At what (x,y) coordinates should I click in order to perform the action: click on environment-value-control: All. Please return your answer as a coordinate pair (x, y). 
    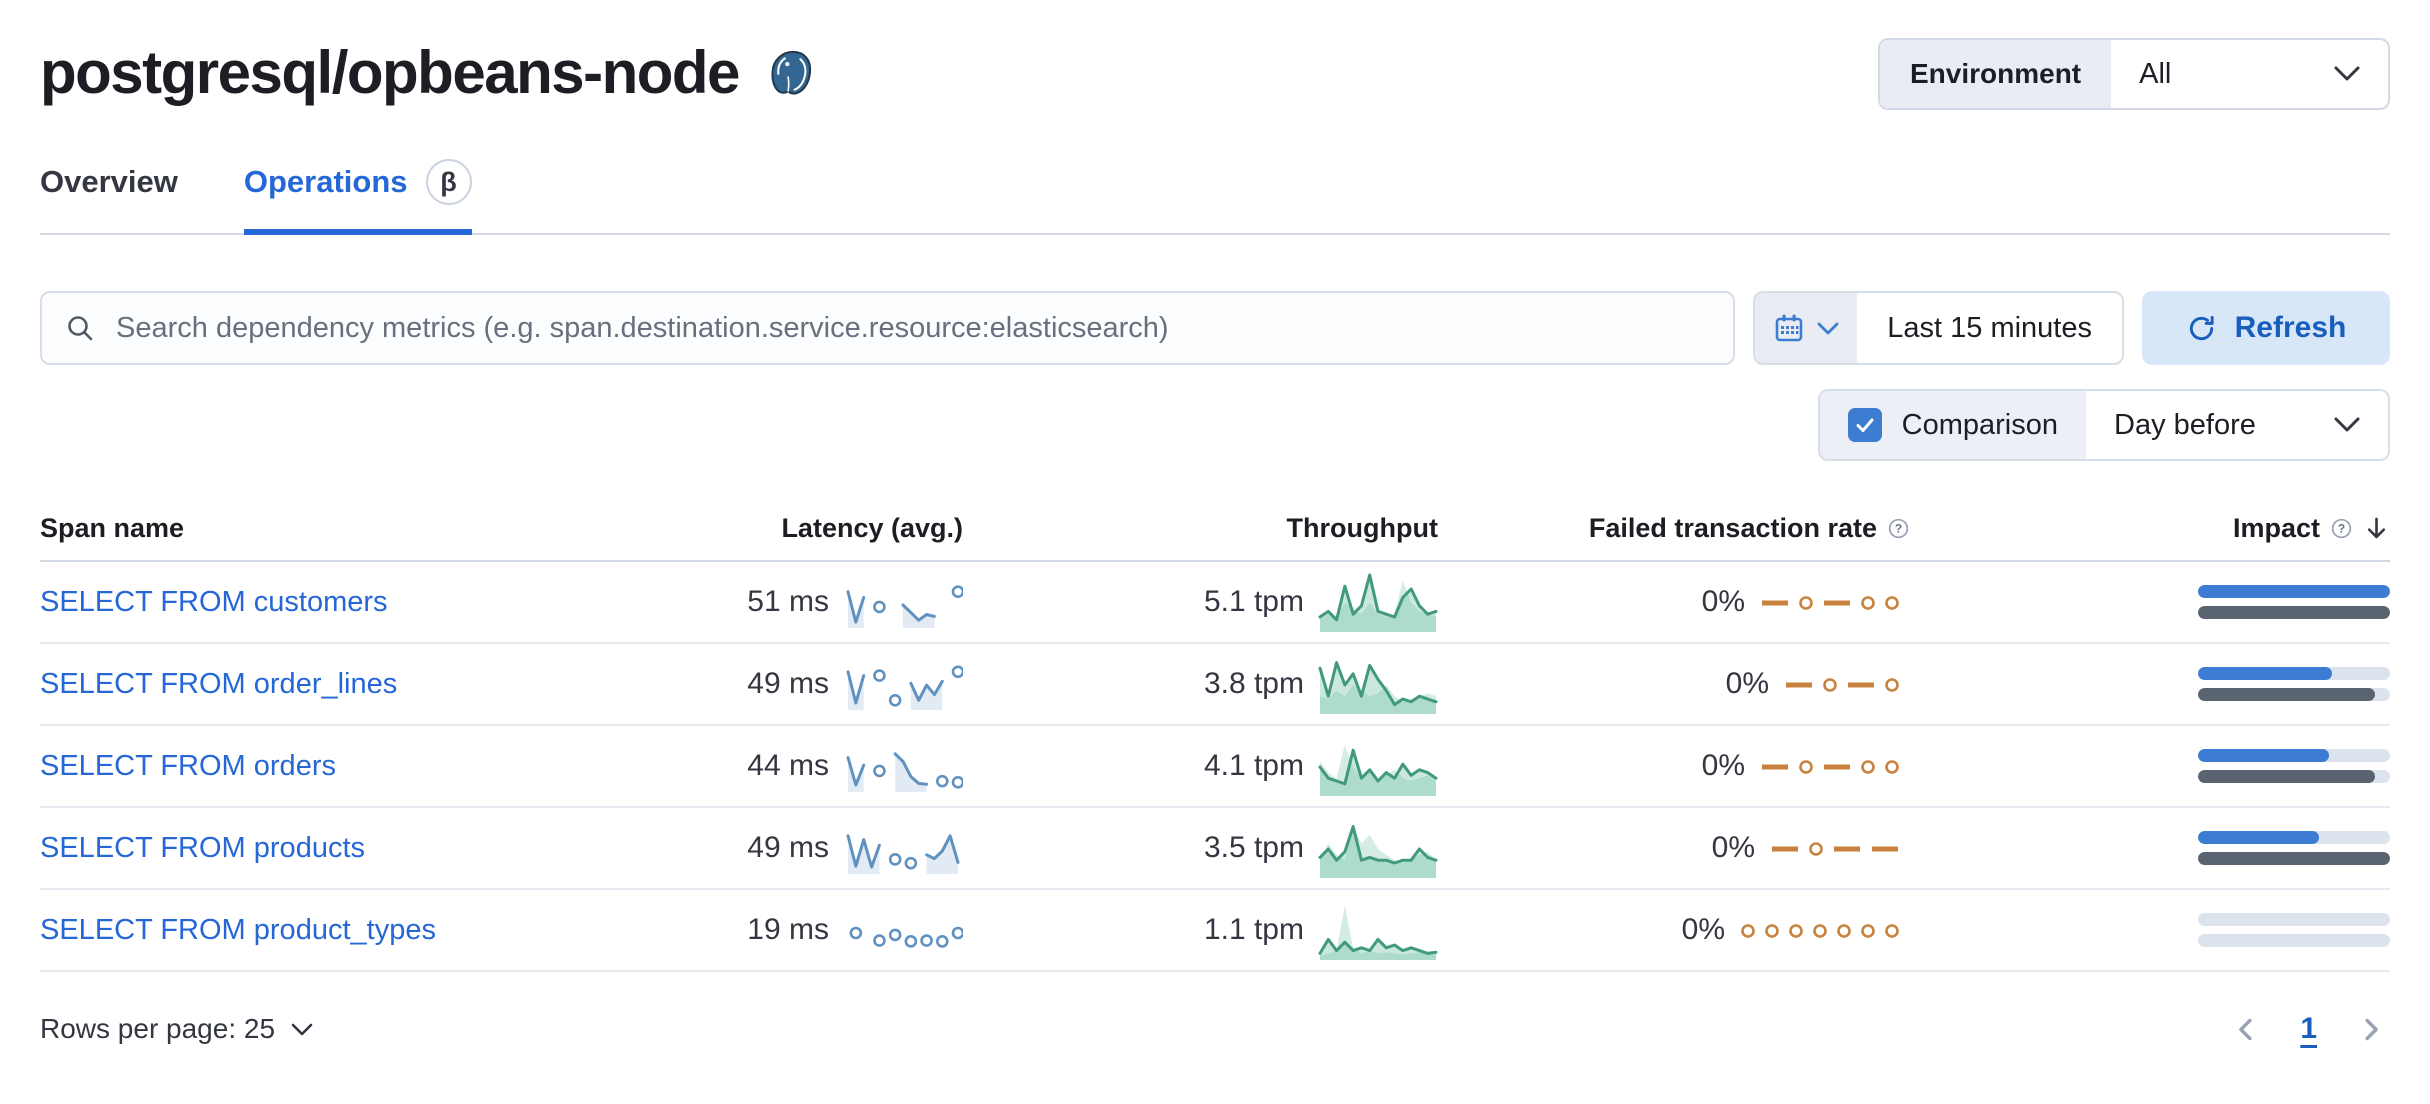
    Looking at the image, I should click on (2249, 74).